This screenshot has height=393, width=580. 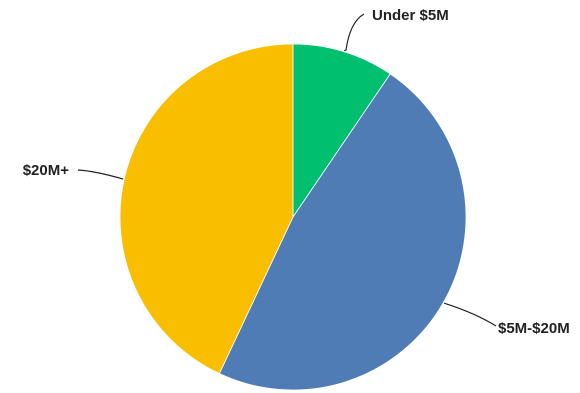 What do you see at coordinates (100, 174) in the screenshot?
I see `leader-line-20m-plus` at bounding box center [100, 174].